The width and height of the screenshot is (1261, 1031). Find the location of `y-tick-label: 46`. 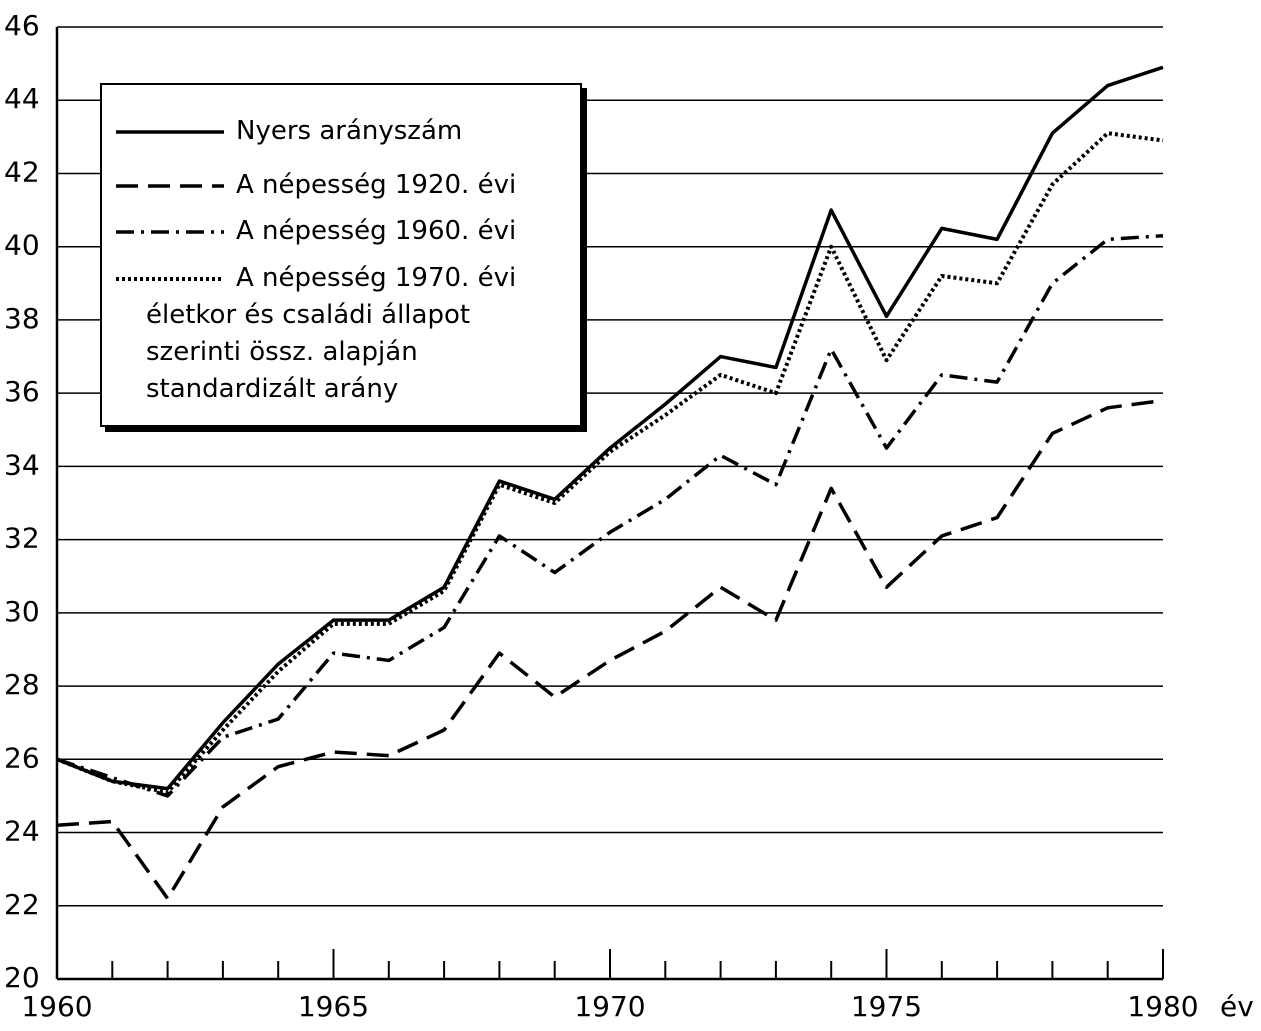

y-tick-label: 46 is located at coordinates (22, 25).